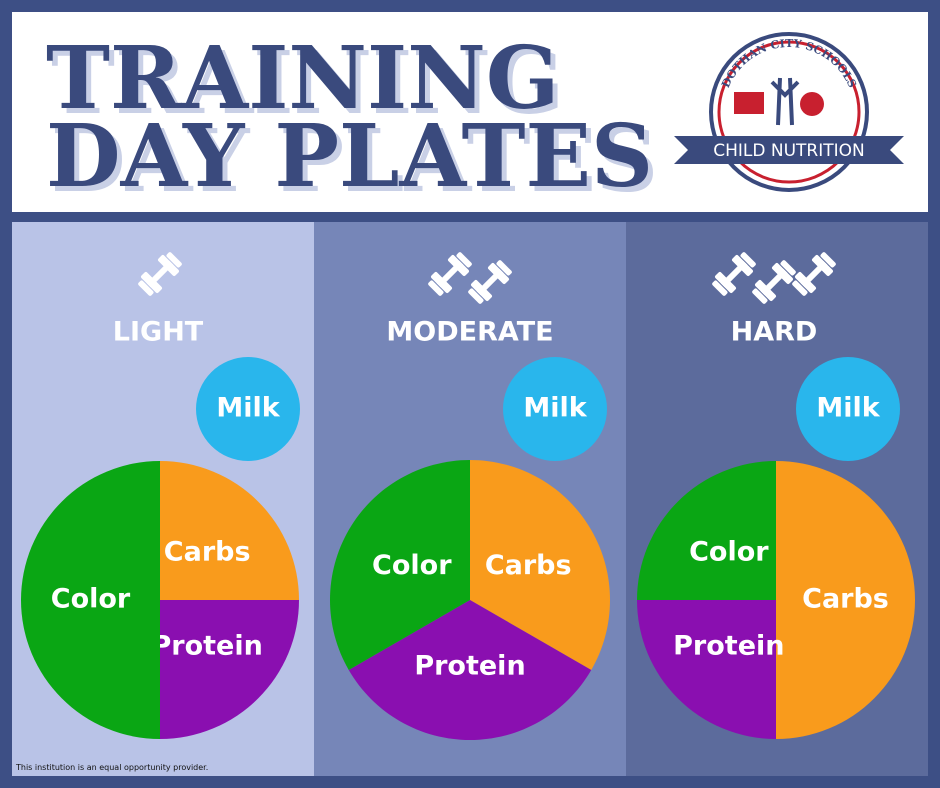 This screenshot has width=940, height=788. Describe the element at coordinates (302, 78) in the screenshot. I see `title-line: TRAINING` at that location.